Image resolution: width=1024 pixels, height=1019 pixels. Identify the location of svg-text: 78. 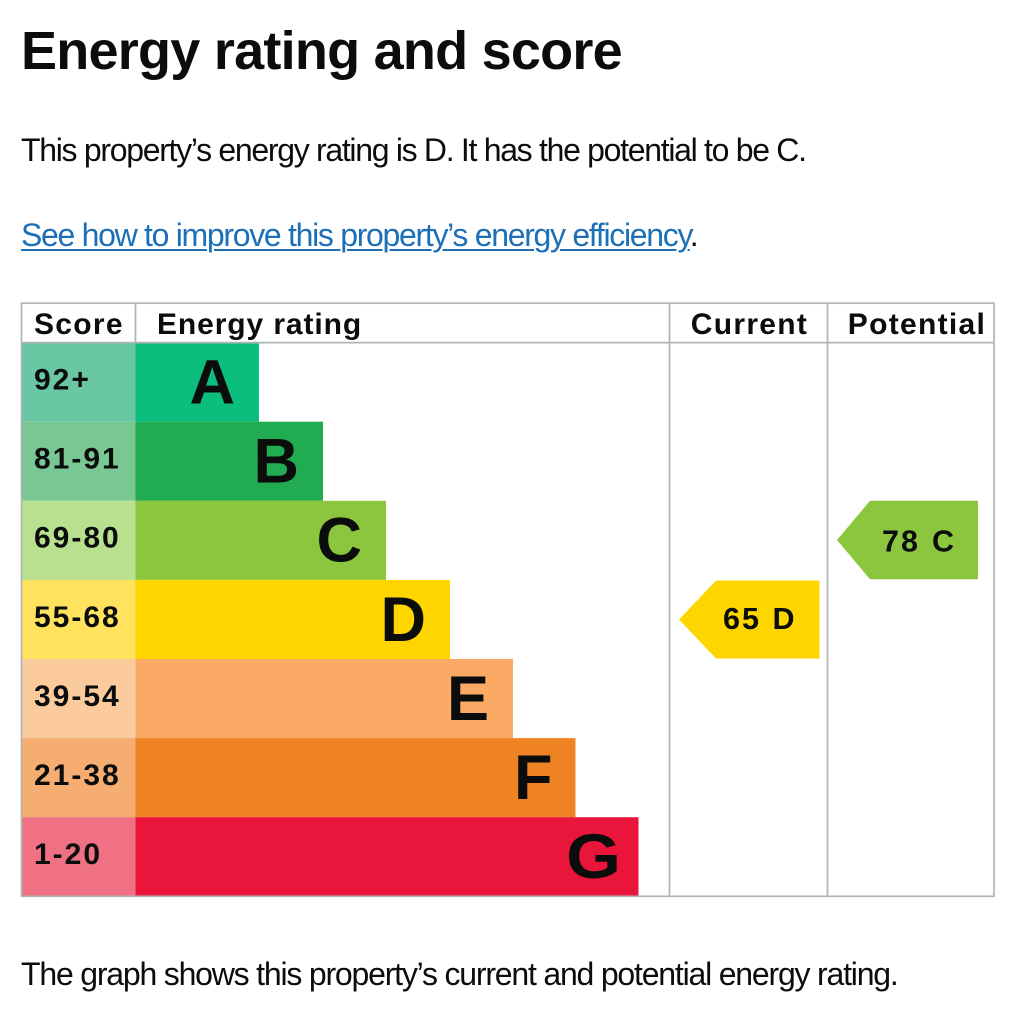
(901, 542).